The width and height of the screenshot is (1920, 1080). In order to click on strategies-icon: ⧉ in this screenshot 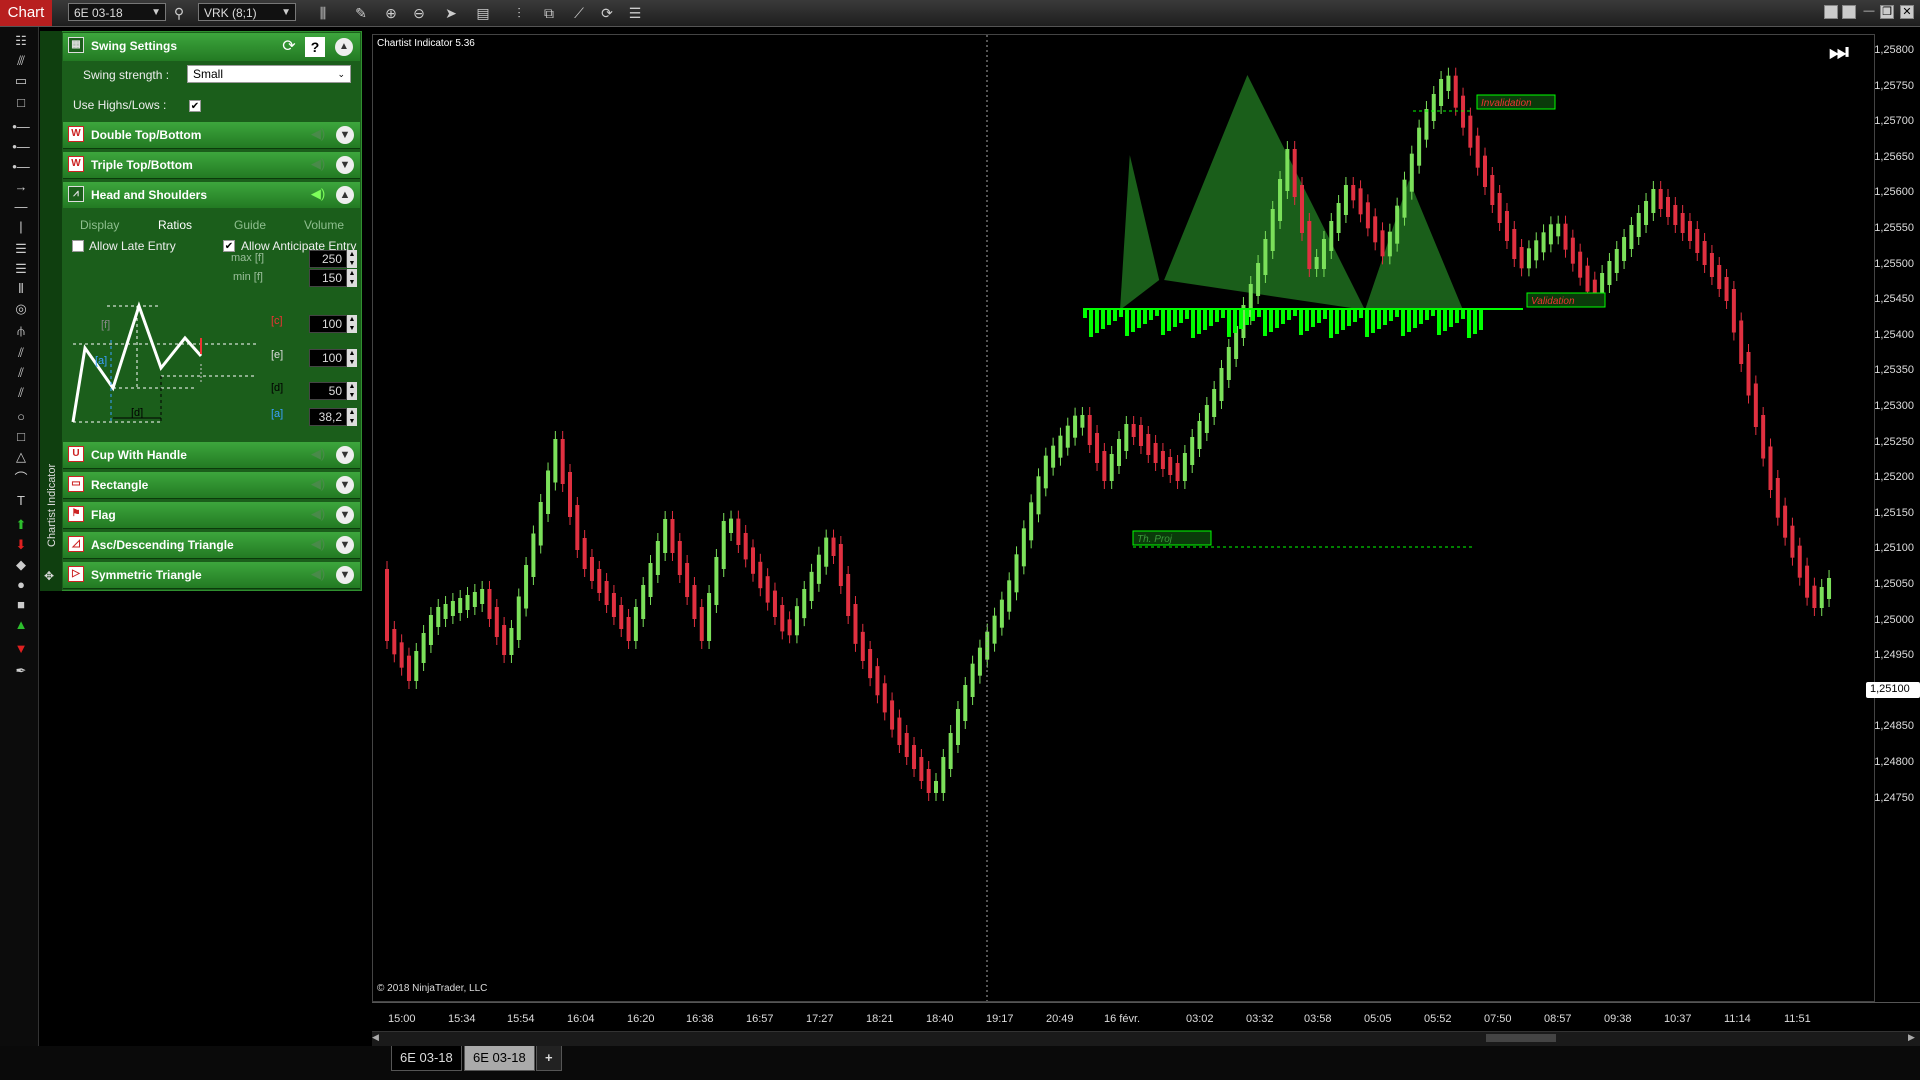, I will do `click(549, 13)`.